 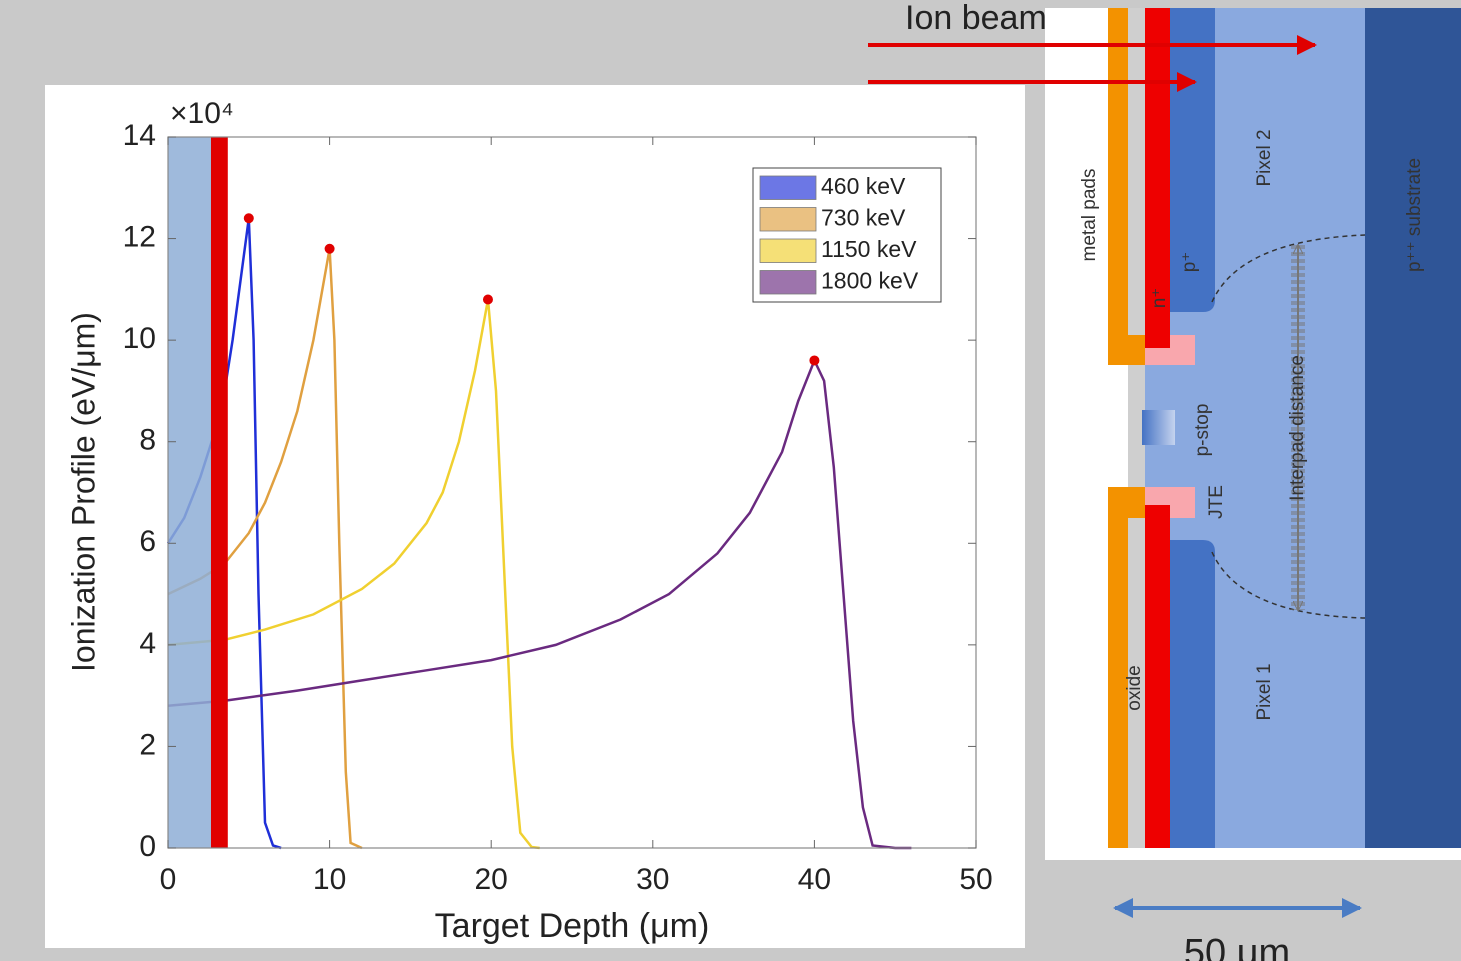 I want to click on y-tick-label: 6, so click(x=147, y=541).